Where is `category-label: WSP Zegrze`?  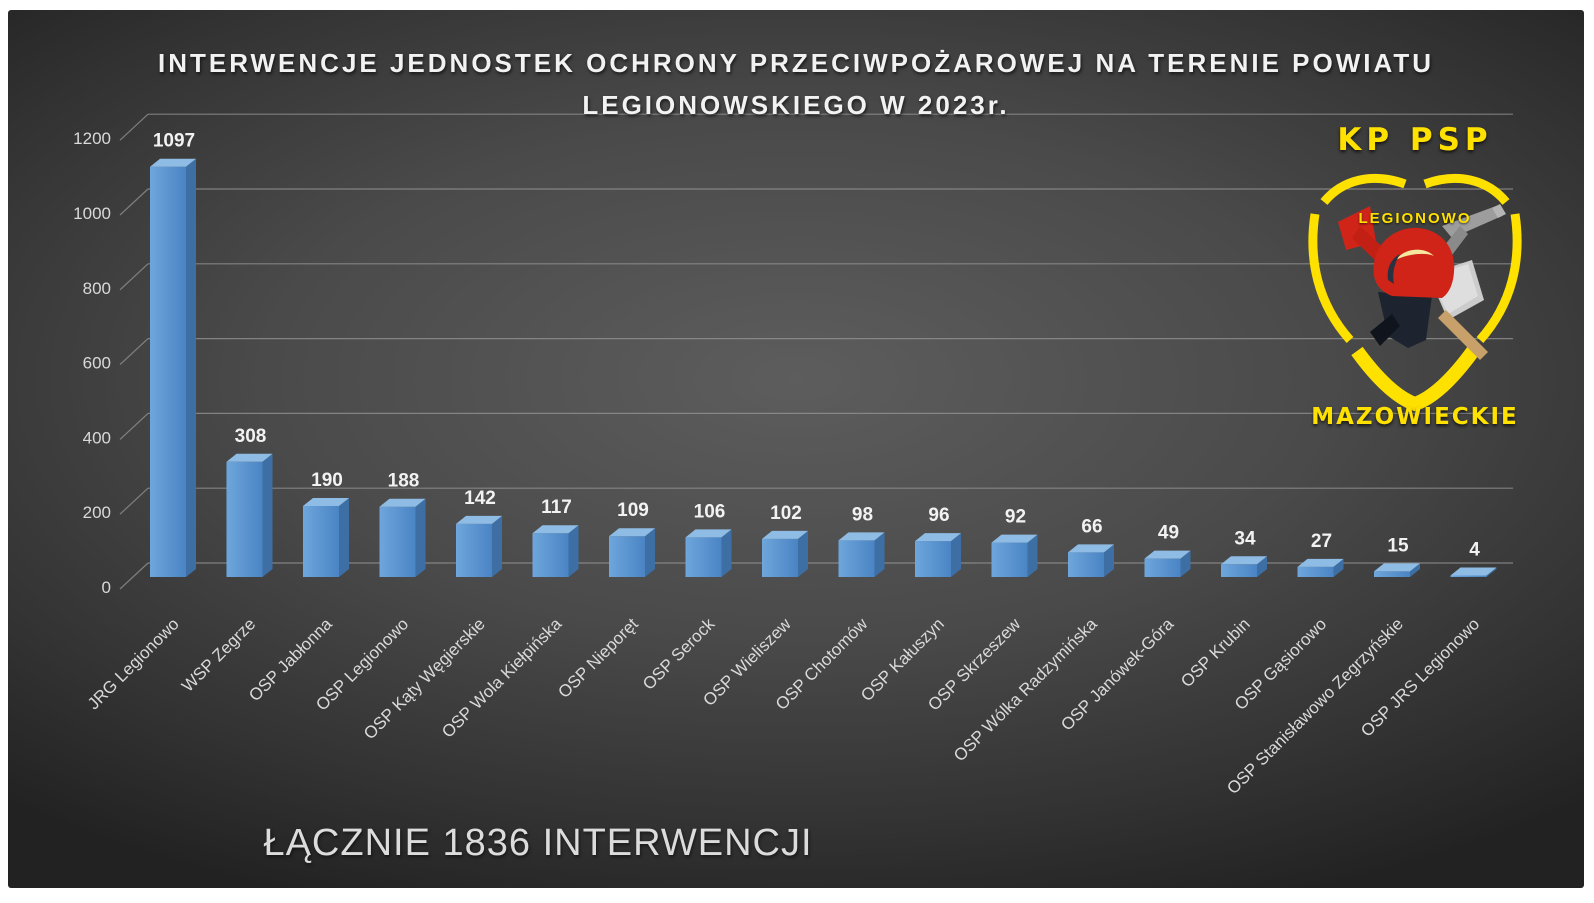 category-label: WSP Zegrze is located at coordinates (218, 654).